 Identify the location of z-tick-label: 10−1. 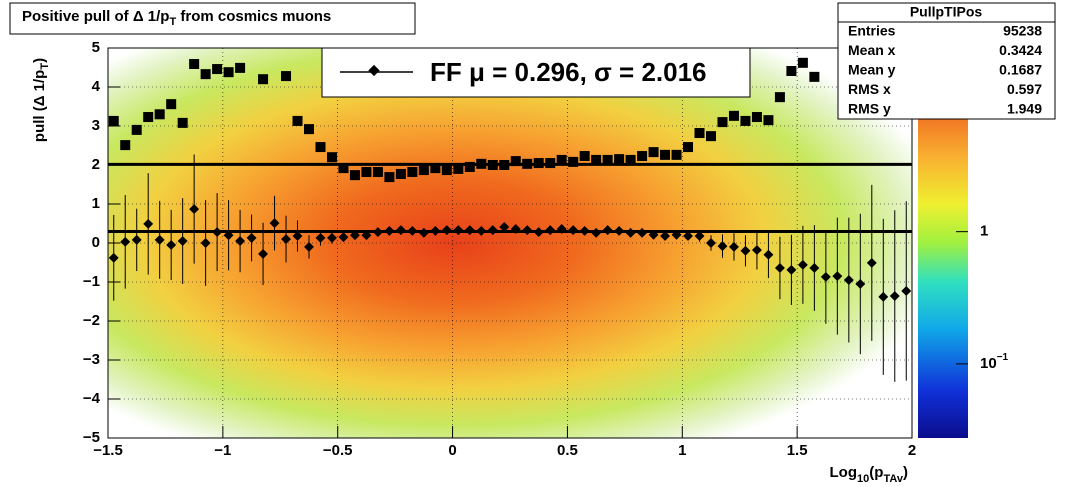
(994, 362).